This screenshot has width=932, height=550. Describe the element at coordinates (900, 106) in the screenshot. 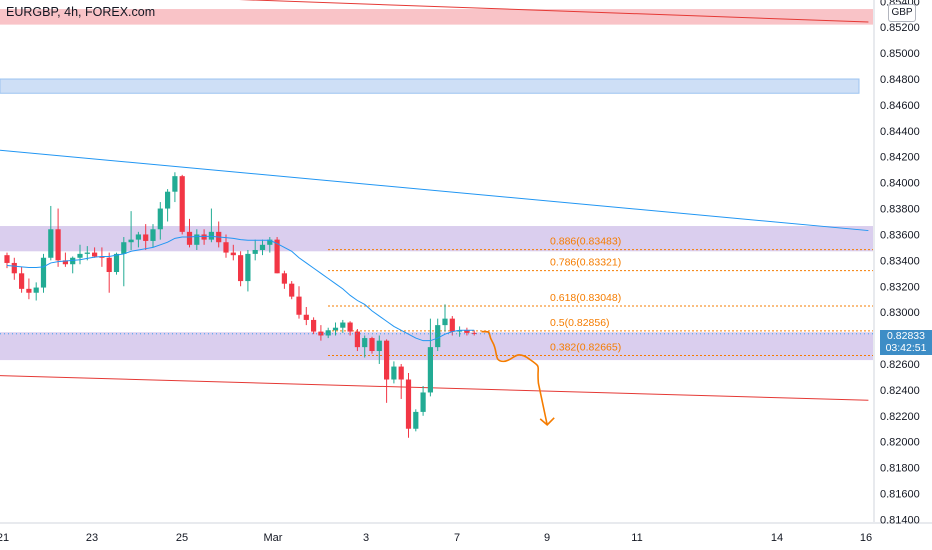

I see `y-tick-label: 0.84600` at that location.